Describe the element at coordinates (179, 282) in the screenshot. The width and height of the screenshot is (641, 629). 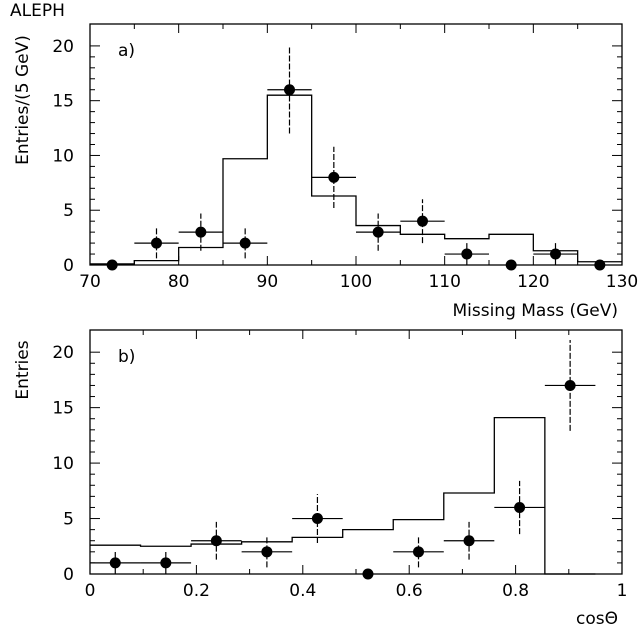
I see `x-tick-label: 80` at that location.